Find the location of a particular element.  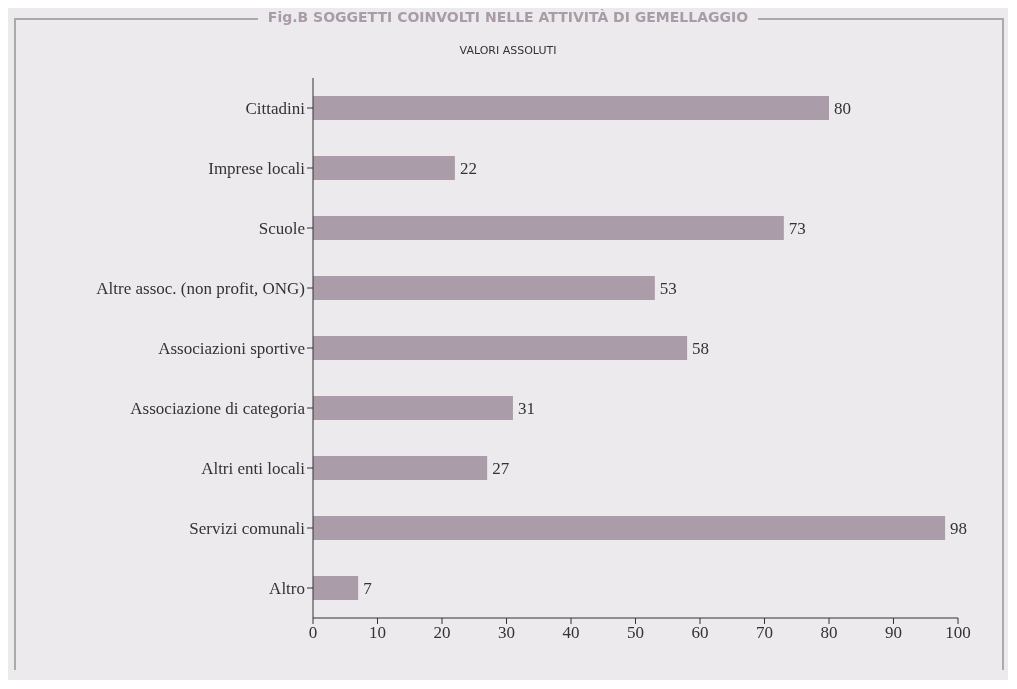

y-tick-label: Imprese locali is located at coordinates (257, 169).